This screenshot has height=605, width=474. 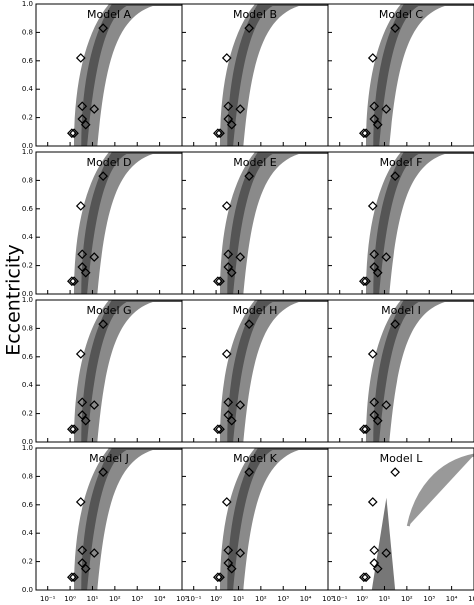 I want to click on panel: Model F, so click(x=400, y=223).